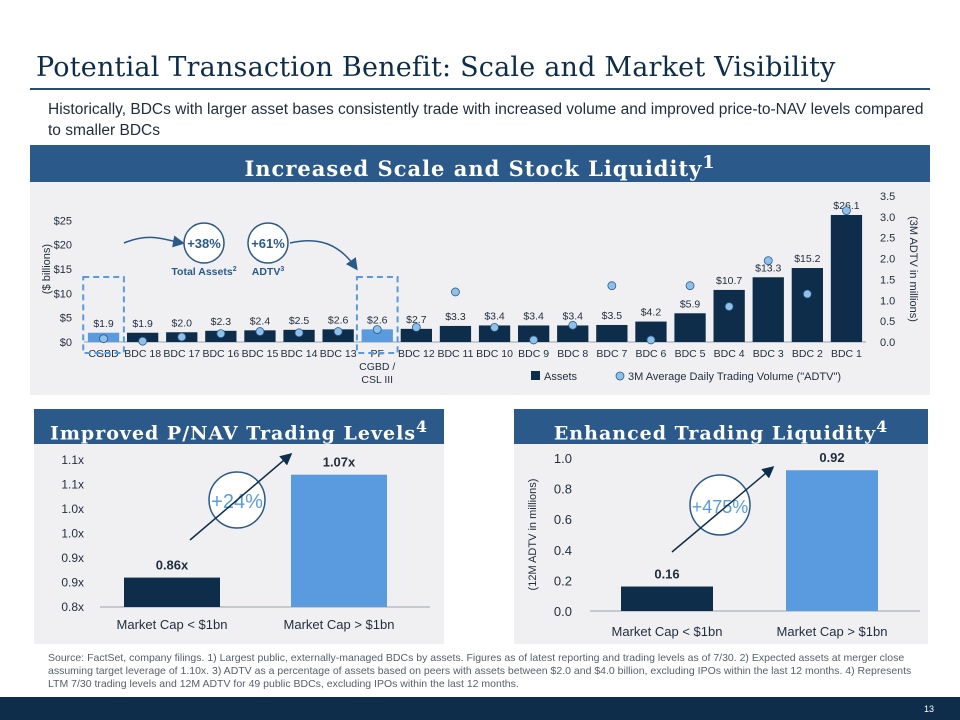 This screenshot has height=720, width=960. I want to click on x-tick-label: BDC 16, so click(220, 354).